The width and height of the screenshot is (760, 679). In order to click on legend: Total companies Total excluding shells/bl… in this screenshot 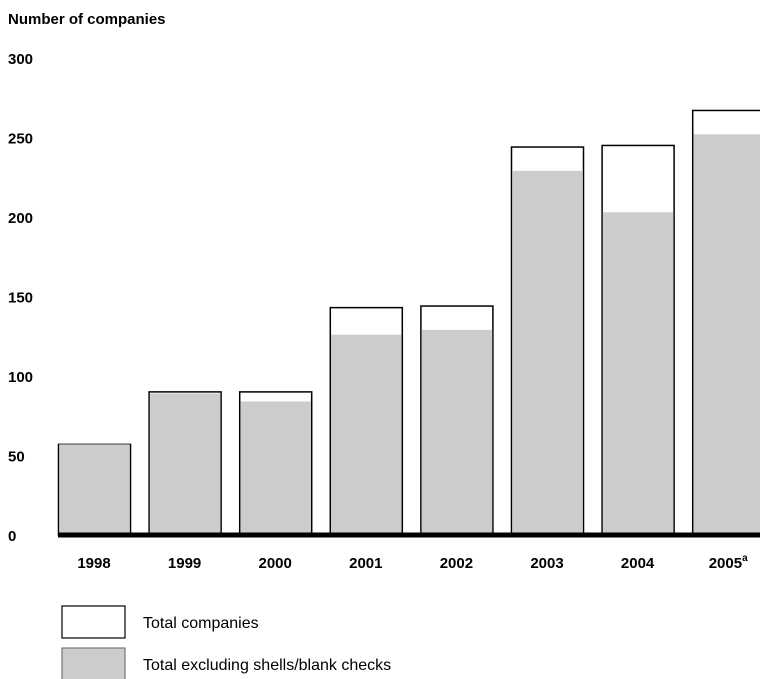, I will do `click(226, 642)`.